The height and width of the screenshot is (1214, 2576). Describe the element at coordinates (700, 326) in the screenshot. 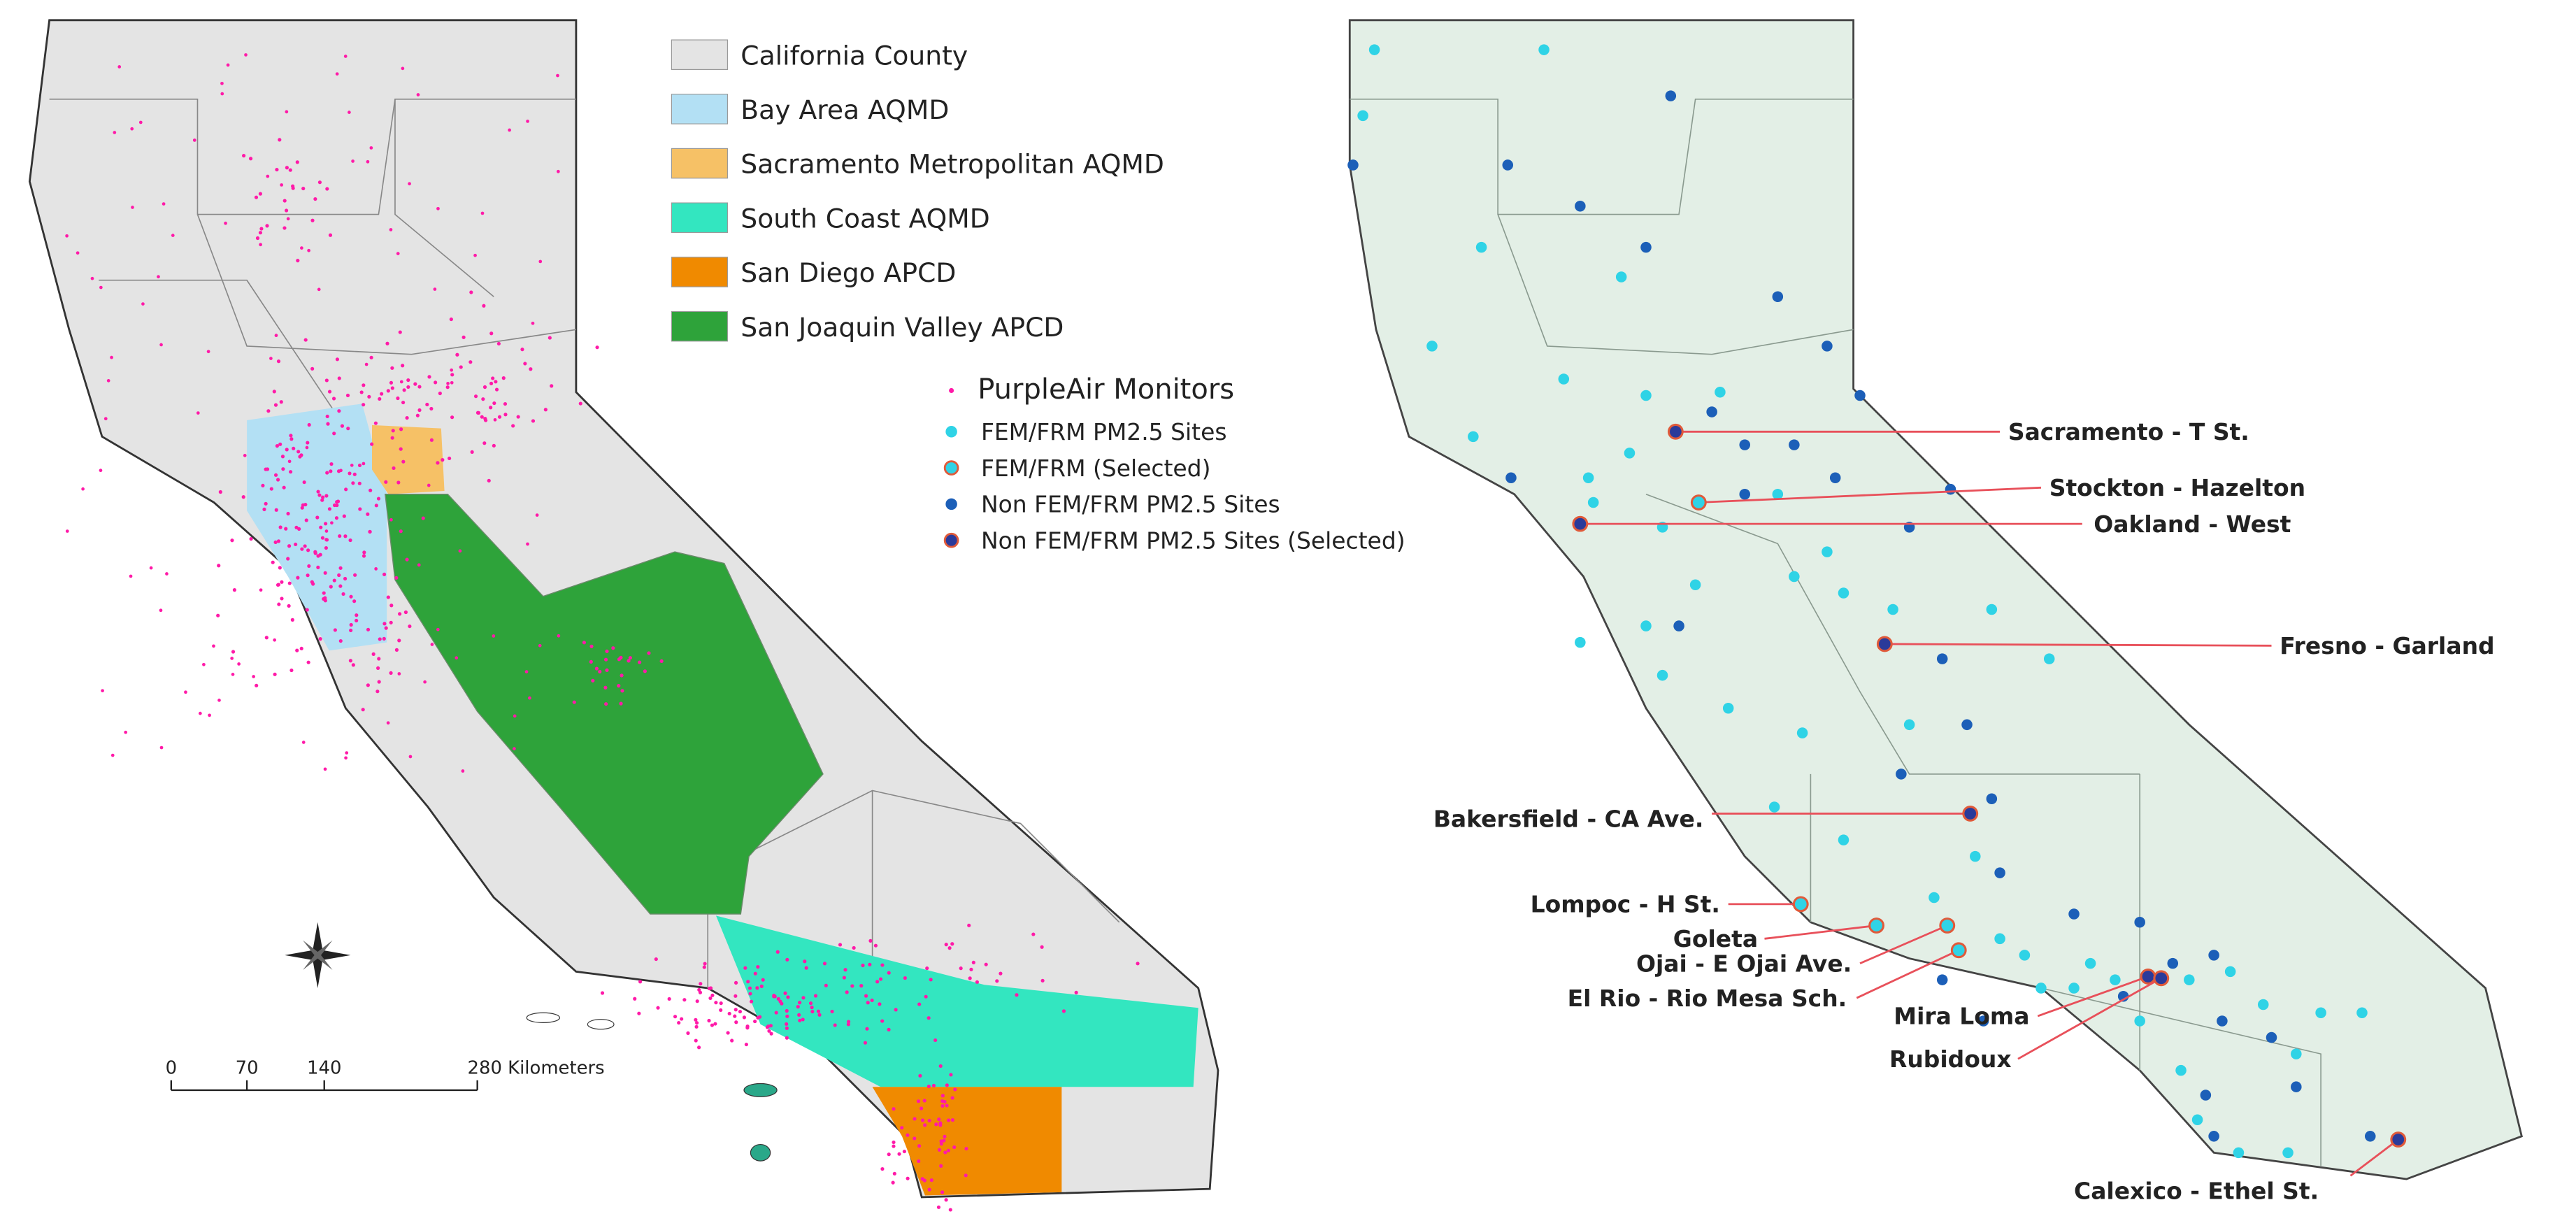

I see `legend-swatch` at that location.